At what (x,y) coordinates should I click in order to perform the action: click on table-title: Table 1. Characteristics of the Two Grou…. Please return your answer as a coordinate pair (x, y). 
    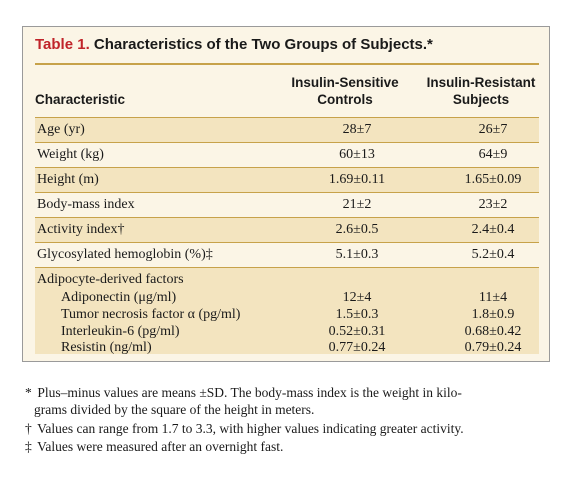
    Looking at the image, I should click on (234, 44).